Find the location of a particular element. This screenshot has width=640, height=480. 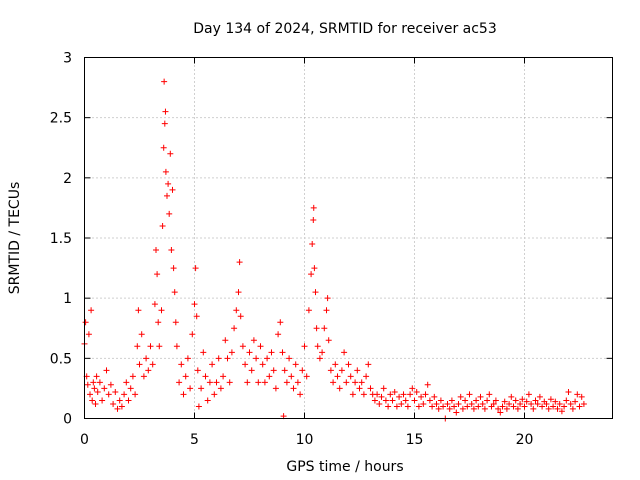

y-tick-label: 2.5 is located at coordinates (61, 119).